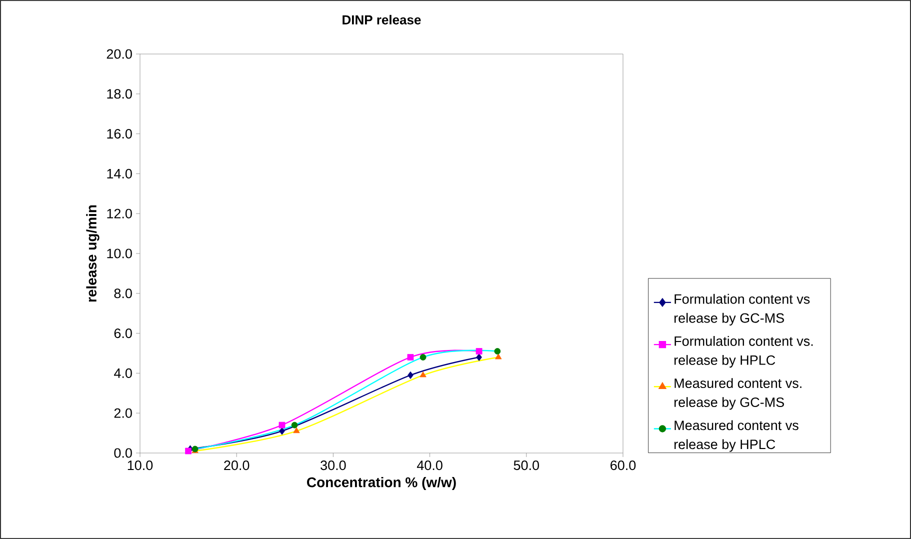 Image resolution: width=911 pixels, height=539 pixels. I want to click on legend-label: Measured content vs. release by GC-MS, so click(738, 394).